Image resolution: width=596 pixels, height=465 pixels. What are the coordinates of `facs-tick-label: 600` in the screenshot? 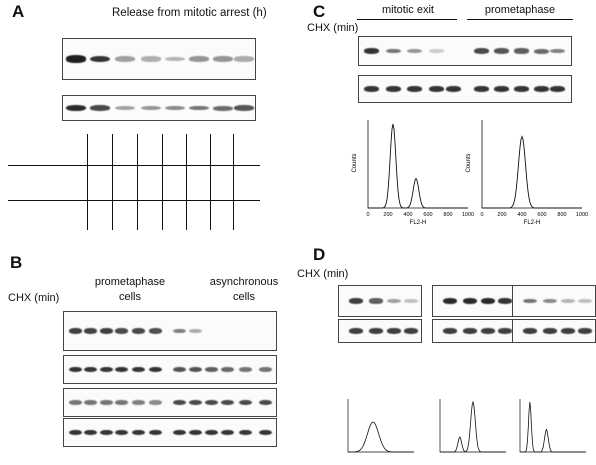 It's located at (427, 215).